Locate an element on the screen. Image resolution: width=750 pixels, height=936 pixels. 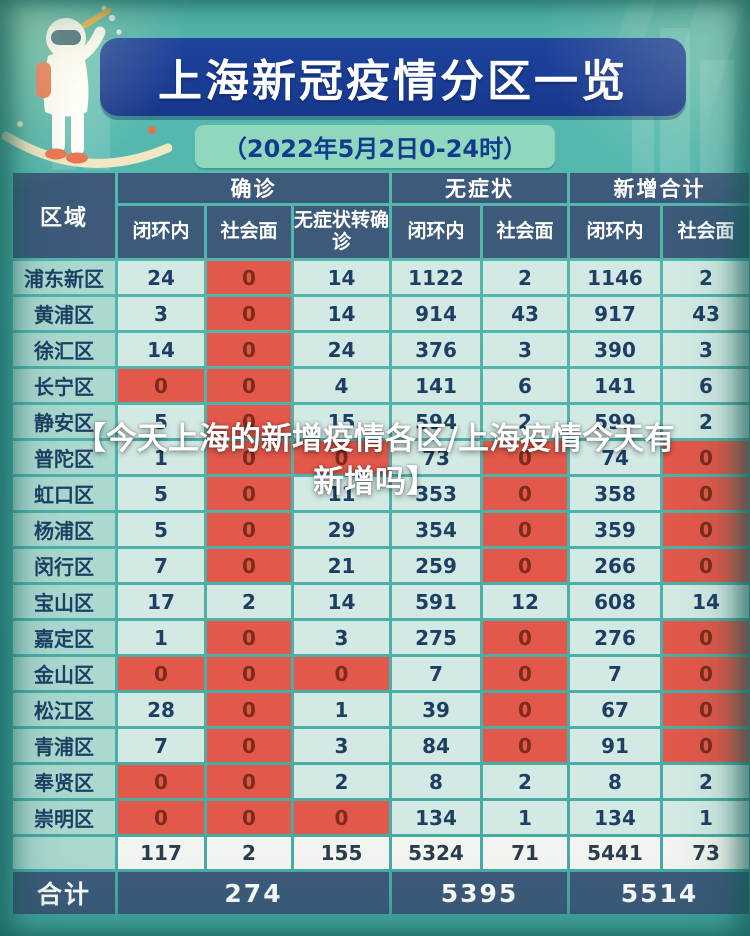
value-cell: 275 is located at coordinates (436, 637).